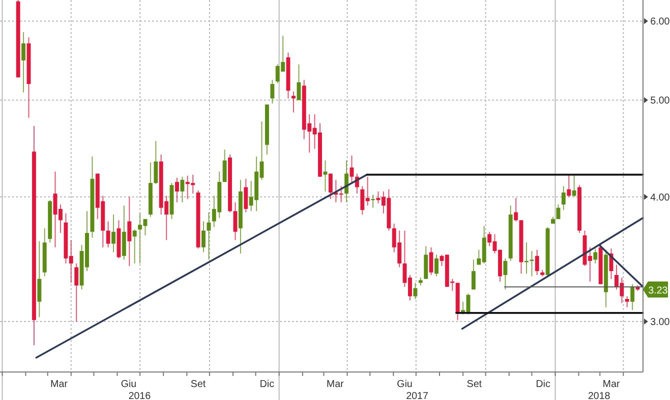  I want to click on y-tick-label: 5.00, so click(660, 101).